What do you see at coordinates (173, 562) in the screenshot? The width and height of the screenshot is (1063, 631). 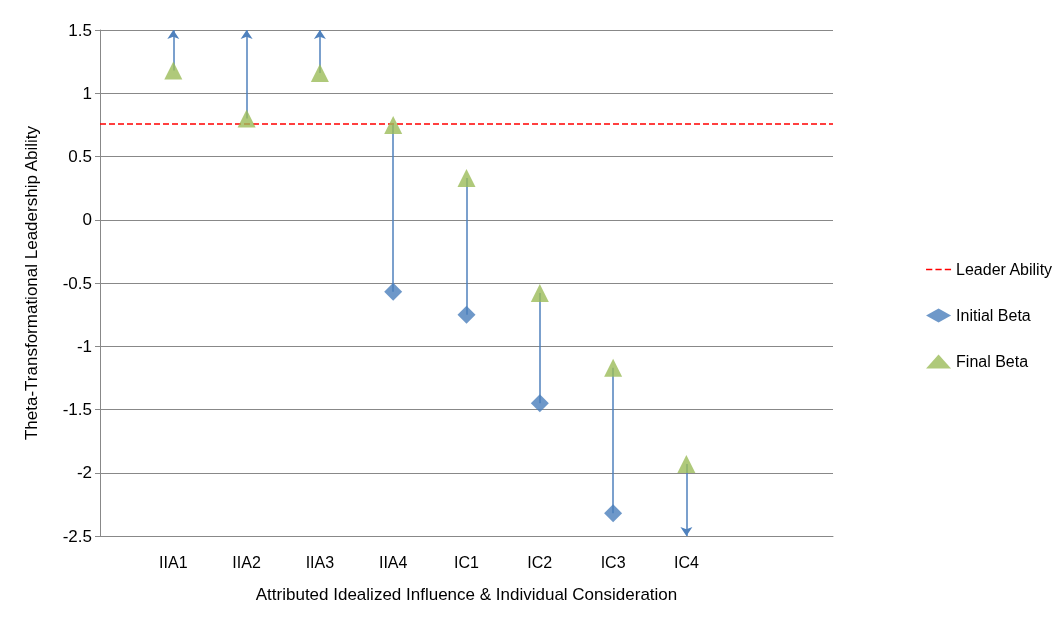 I see `x-tick-label: IIA1` at bounding box center [173, 562].